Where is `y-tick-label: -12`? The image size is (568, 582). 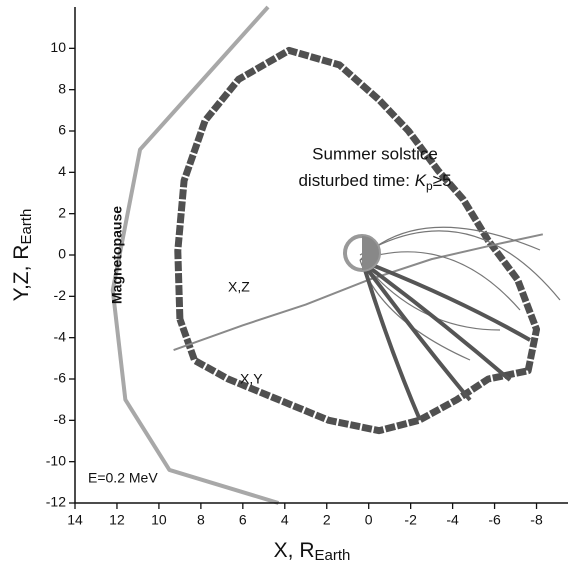
y-tick-label: -12 is located at coordinates (56, 502).